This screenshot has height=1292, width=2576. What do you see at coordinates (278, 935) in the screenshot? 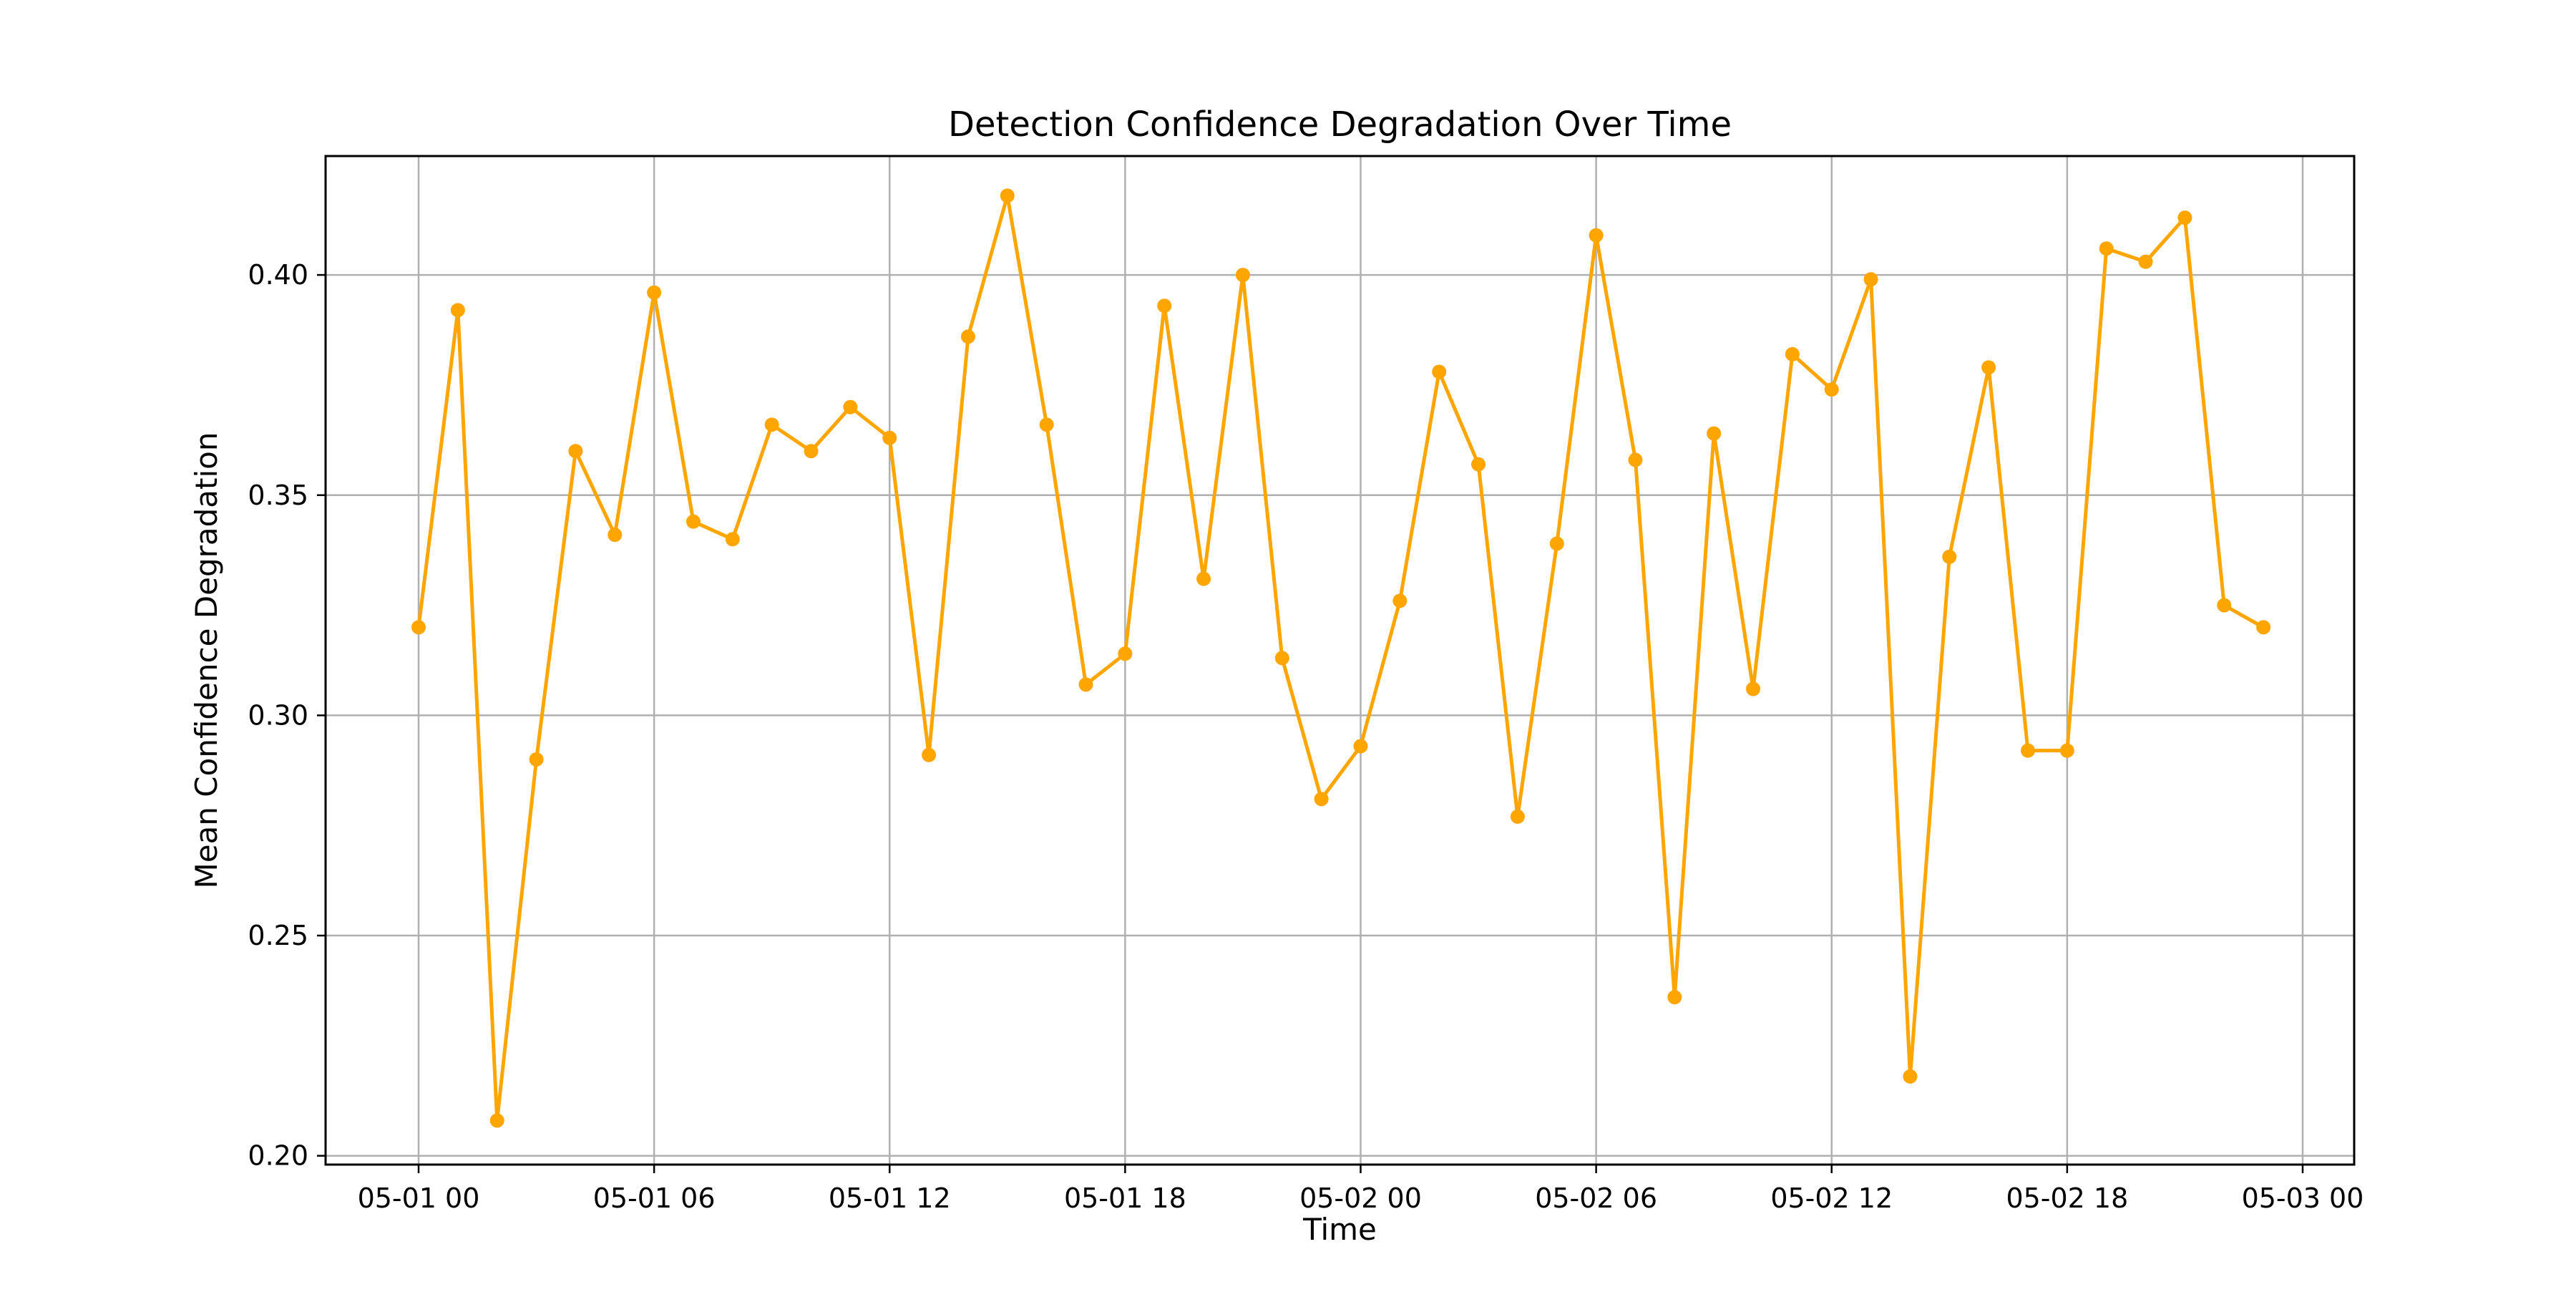
I see `y-tick-label: 0.25` at bounding box center [278, 935].